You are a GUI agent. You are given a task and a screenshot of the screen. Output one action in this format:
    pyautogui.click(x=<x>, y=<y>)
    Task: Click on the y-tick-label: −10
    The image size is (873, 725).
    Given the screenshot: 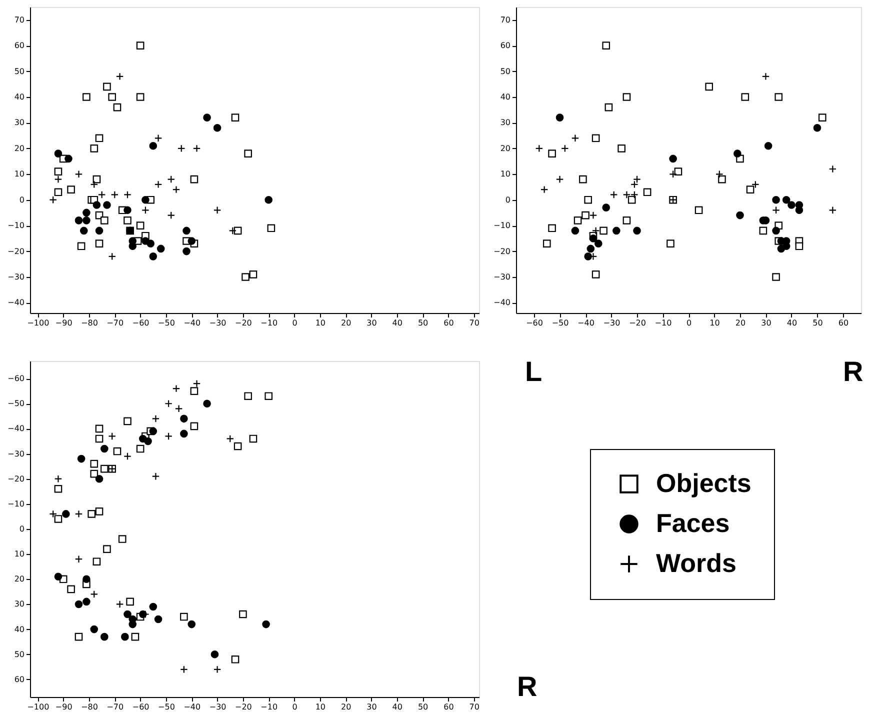 What is the action you would take?
    pyautogui.click(x=16, y=225)
    